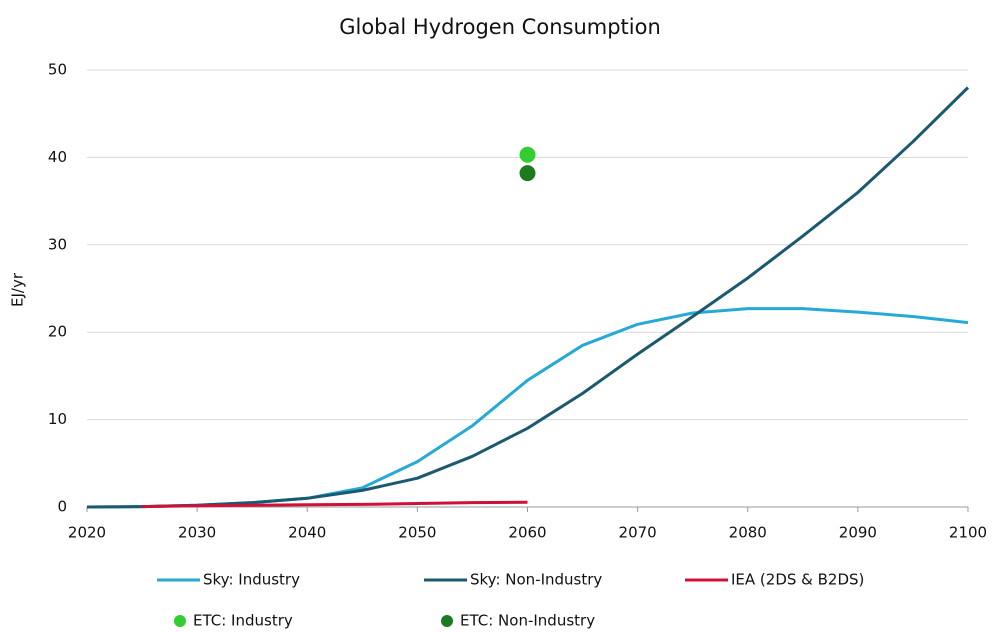 This screenshot has width=992, height=632. What do you see at coordinates (243, 621) in the screenshot?
I see `legend-label: ETC: Industry` at bounding box center [243, 621].